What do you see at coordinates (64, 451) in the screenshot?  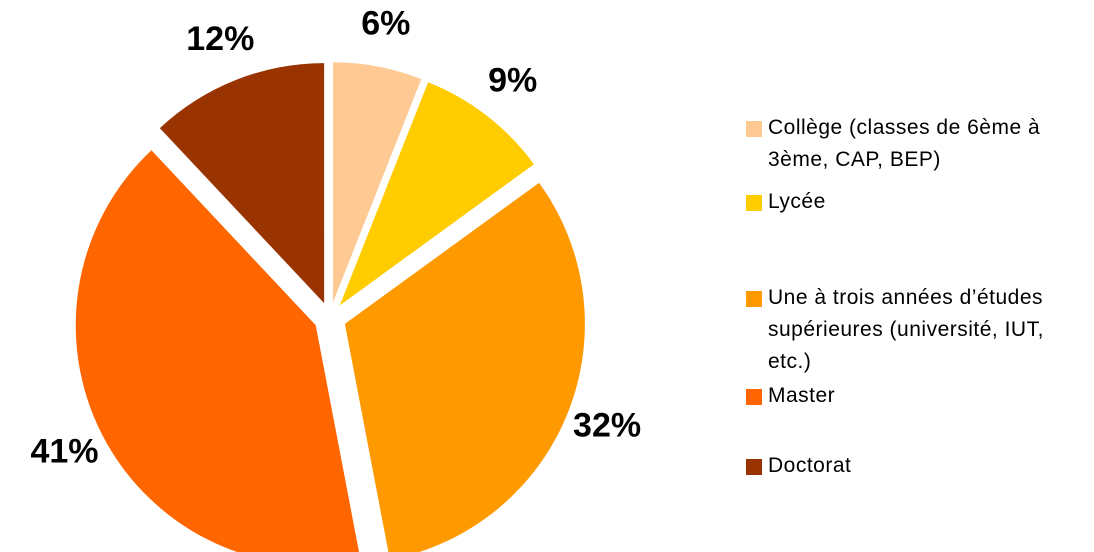 I see `data-label: 41%` at bounding box center [64, 451].